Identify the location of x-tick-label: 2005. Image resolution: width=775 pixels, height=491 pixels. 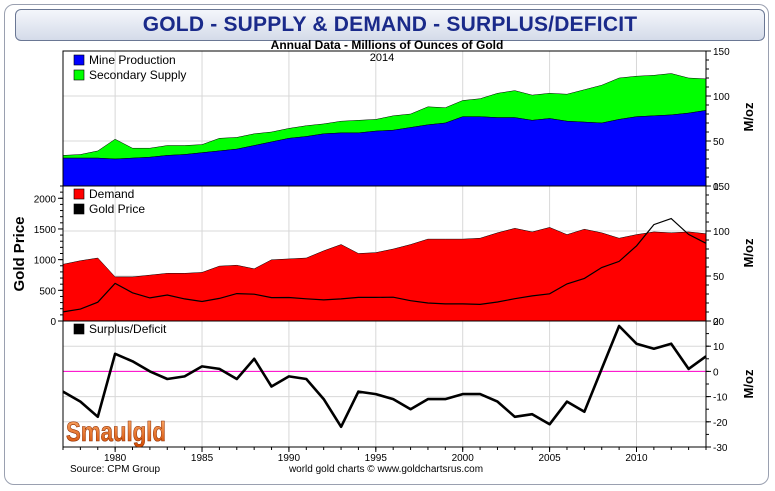
(549, 458).